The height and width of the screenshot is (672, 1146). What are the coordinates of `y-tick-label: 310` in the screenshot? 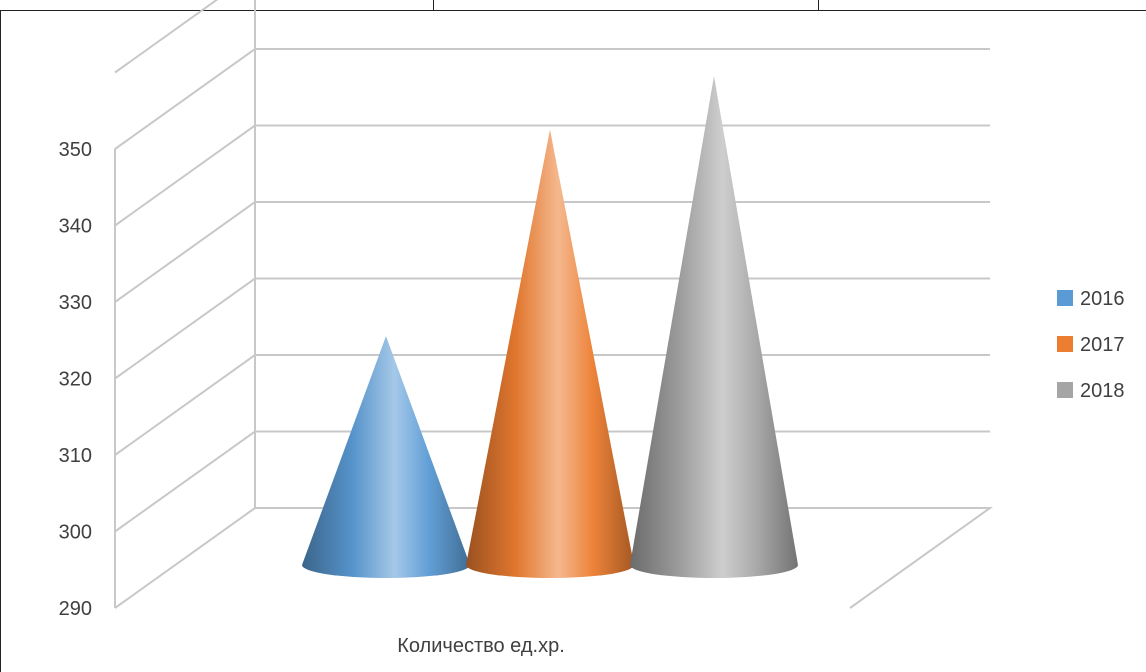 It's located at (75, 456).